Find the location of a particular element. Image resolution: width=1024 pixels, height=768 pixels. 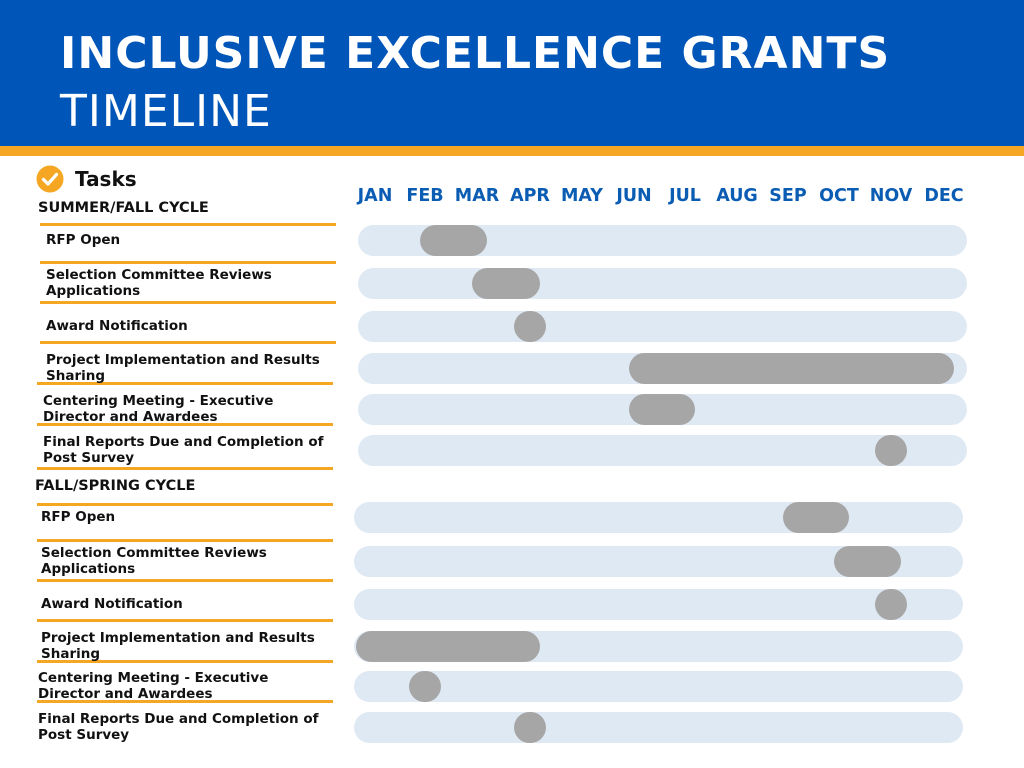

header-divider is located at coordinates (512, 151).